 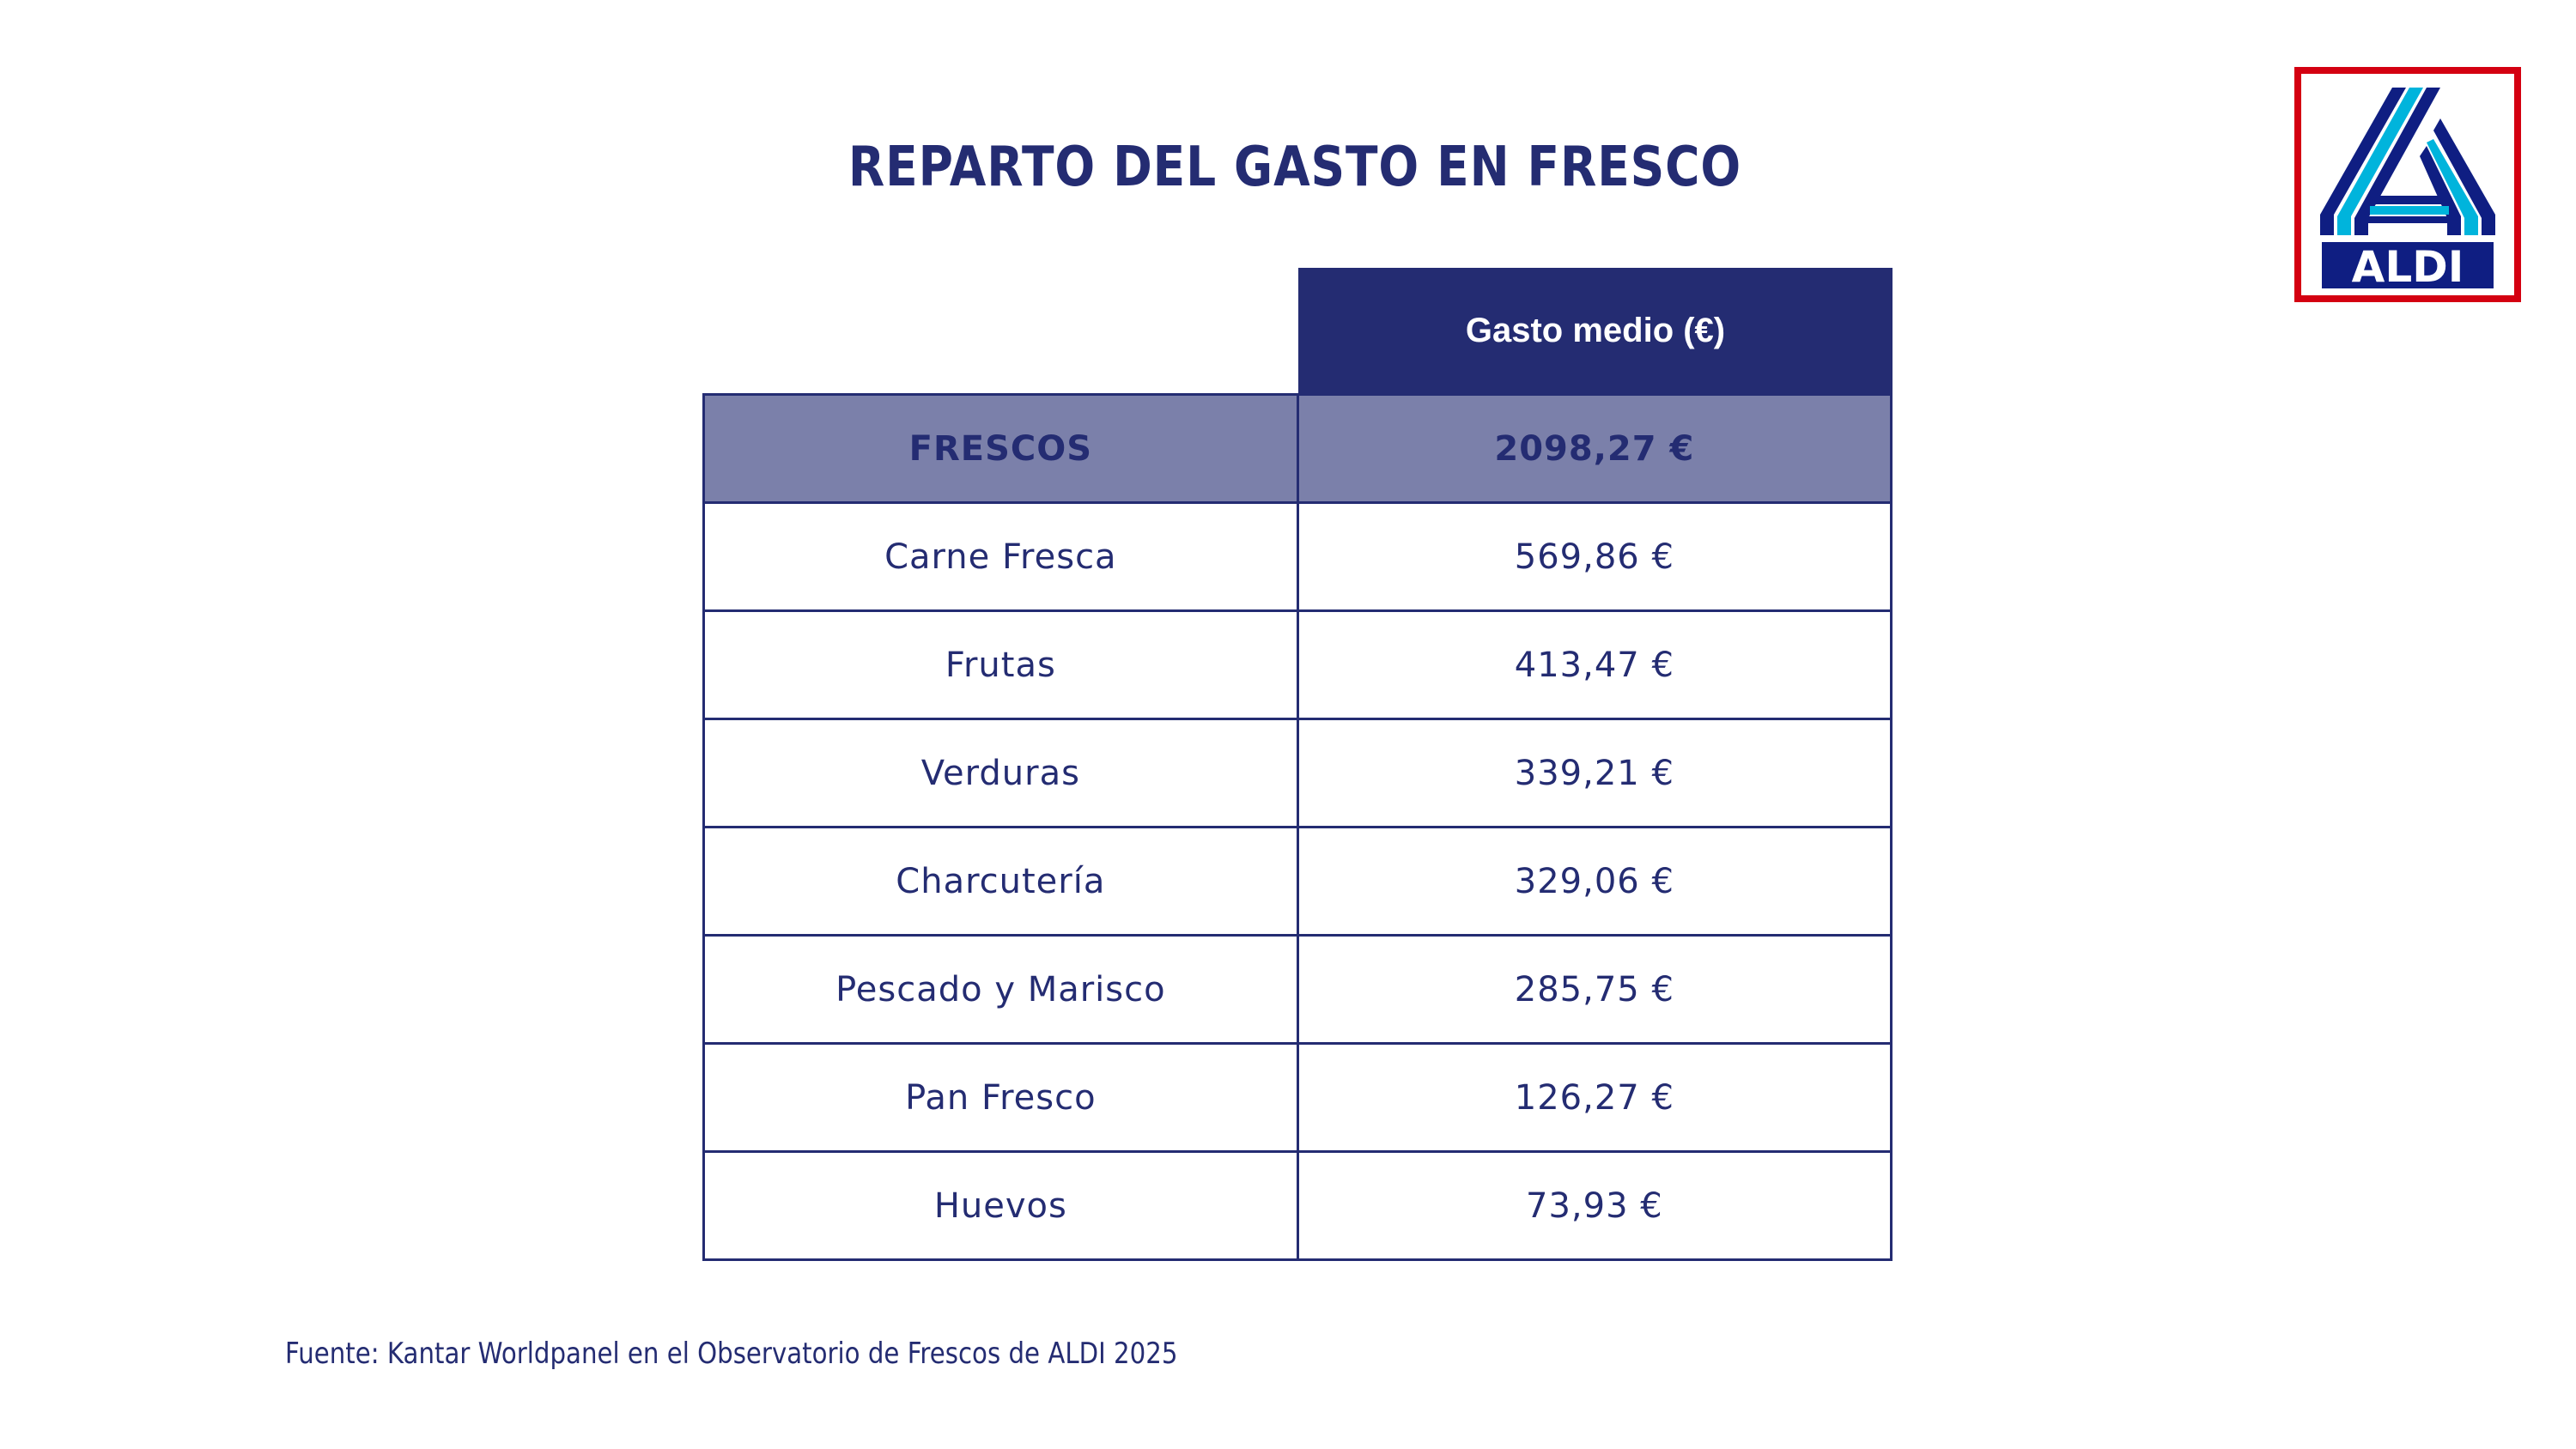 I want to click on row-value: 2098,27 €, so click(x=1594, y=448).